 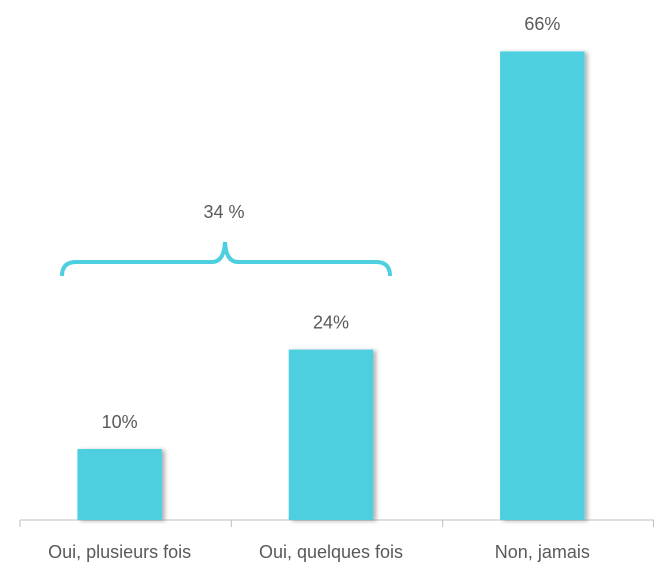 What do you see at coordinates (223, 212) in the screenshot?
I see `annotation: 34 %` at bounding box center [223, 212].